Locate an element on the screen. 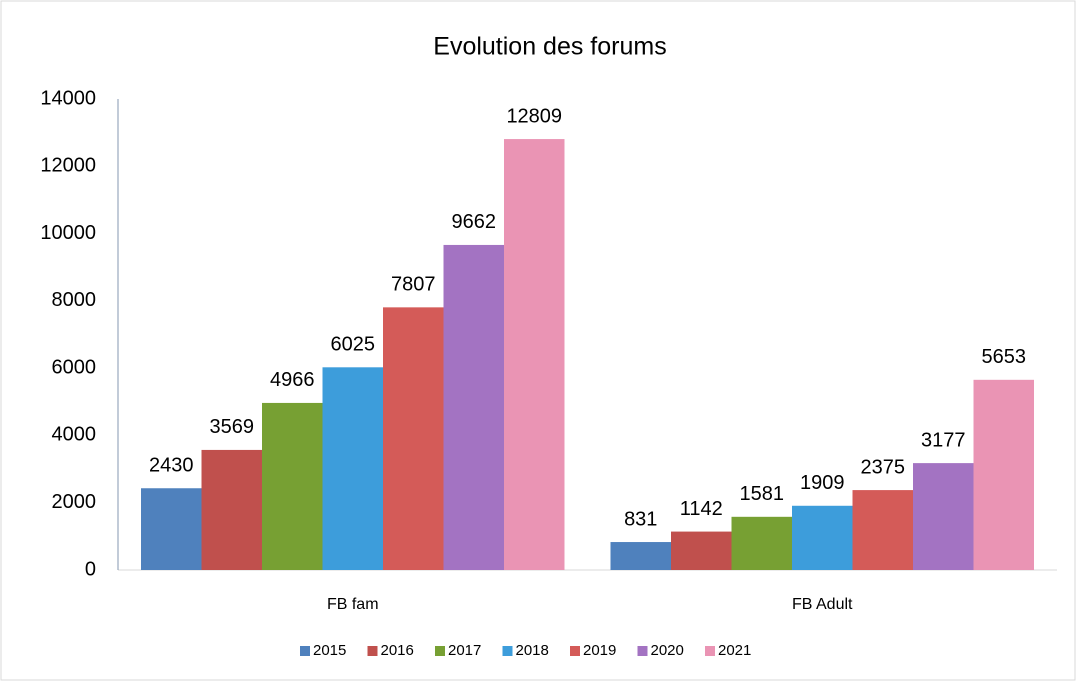 This screenshot has width=1077, height=682. data-label: 4966 is located at coordinates (292, 380).